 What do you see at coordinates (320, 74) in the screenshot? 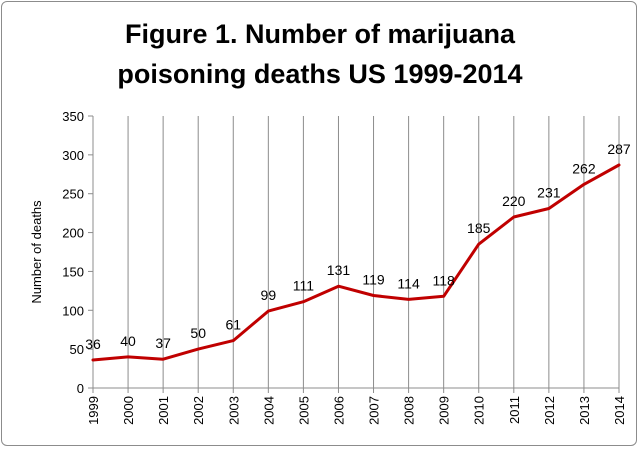
I see `chart-title-line-2: poisoning deaths US 1999-2014` at bounding box center [320, 74].